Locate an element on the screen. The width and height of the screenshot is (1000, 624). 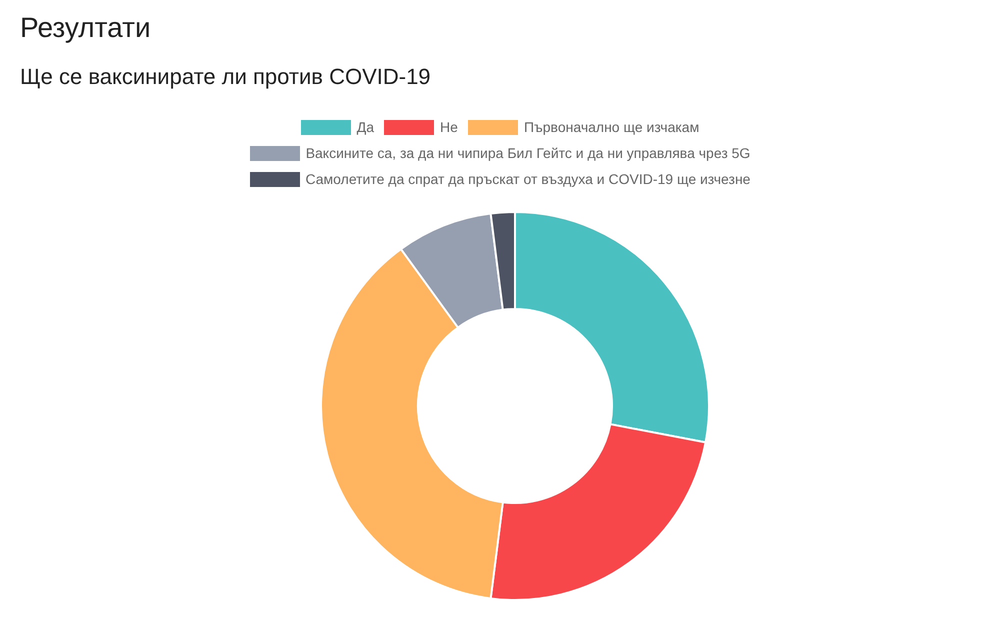
legend-label: Първоначално ще изчакам is located at coordinates (612, 127).